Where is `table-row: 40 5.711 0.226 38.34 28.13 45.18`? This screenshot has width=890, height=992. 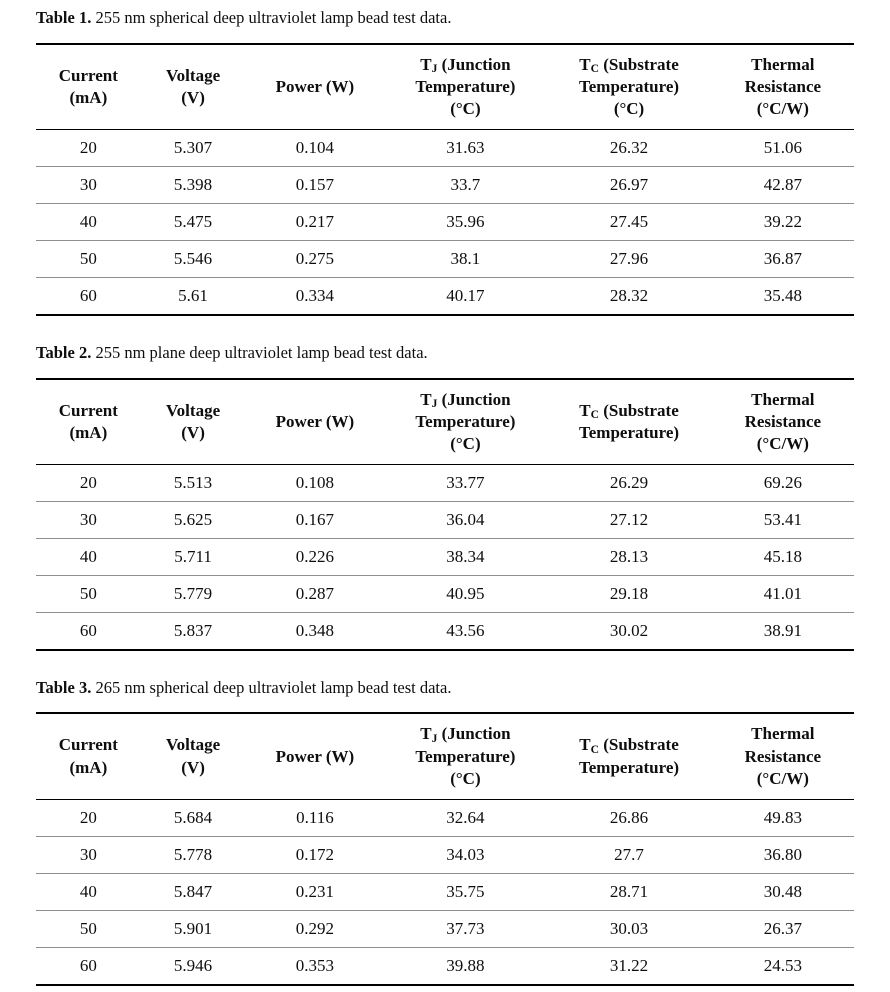
table-row: 40 5.711 0.226 38.34 28.13 45.18 is located at coordinates (445, 556).